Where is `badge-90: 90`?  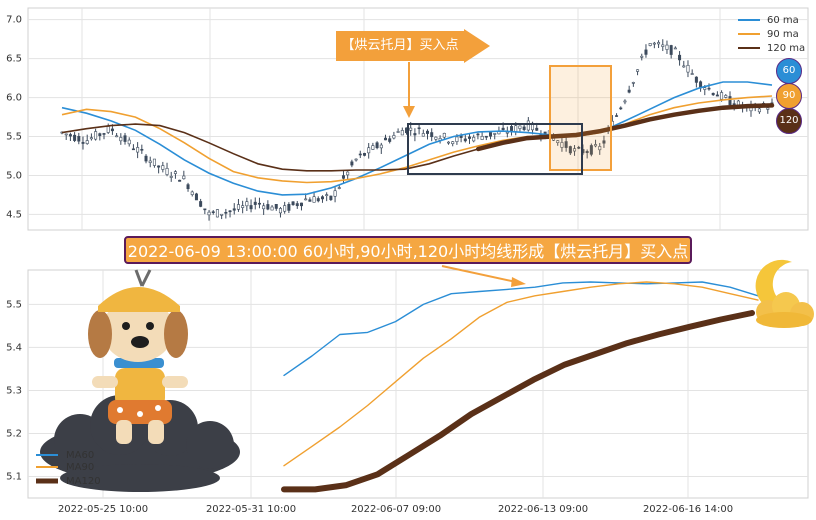 badge-90: 90 is located at coordinates (789, 96).